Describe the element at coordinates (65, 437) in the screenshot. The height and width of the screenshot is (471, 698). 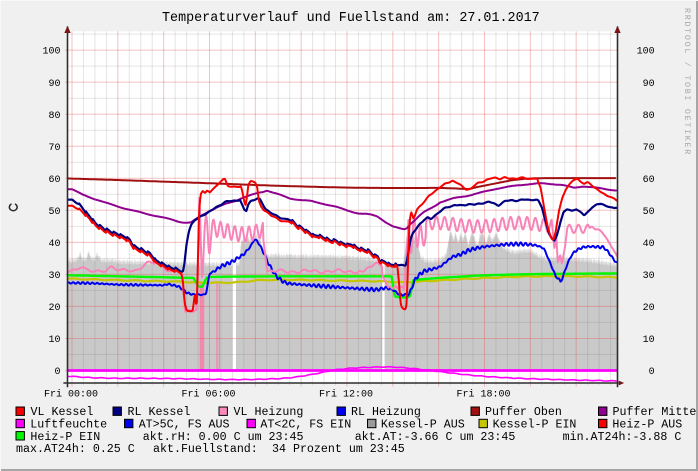
I see `svg-text: Heiz-P EIN` at that location.